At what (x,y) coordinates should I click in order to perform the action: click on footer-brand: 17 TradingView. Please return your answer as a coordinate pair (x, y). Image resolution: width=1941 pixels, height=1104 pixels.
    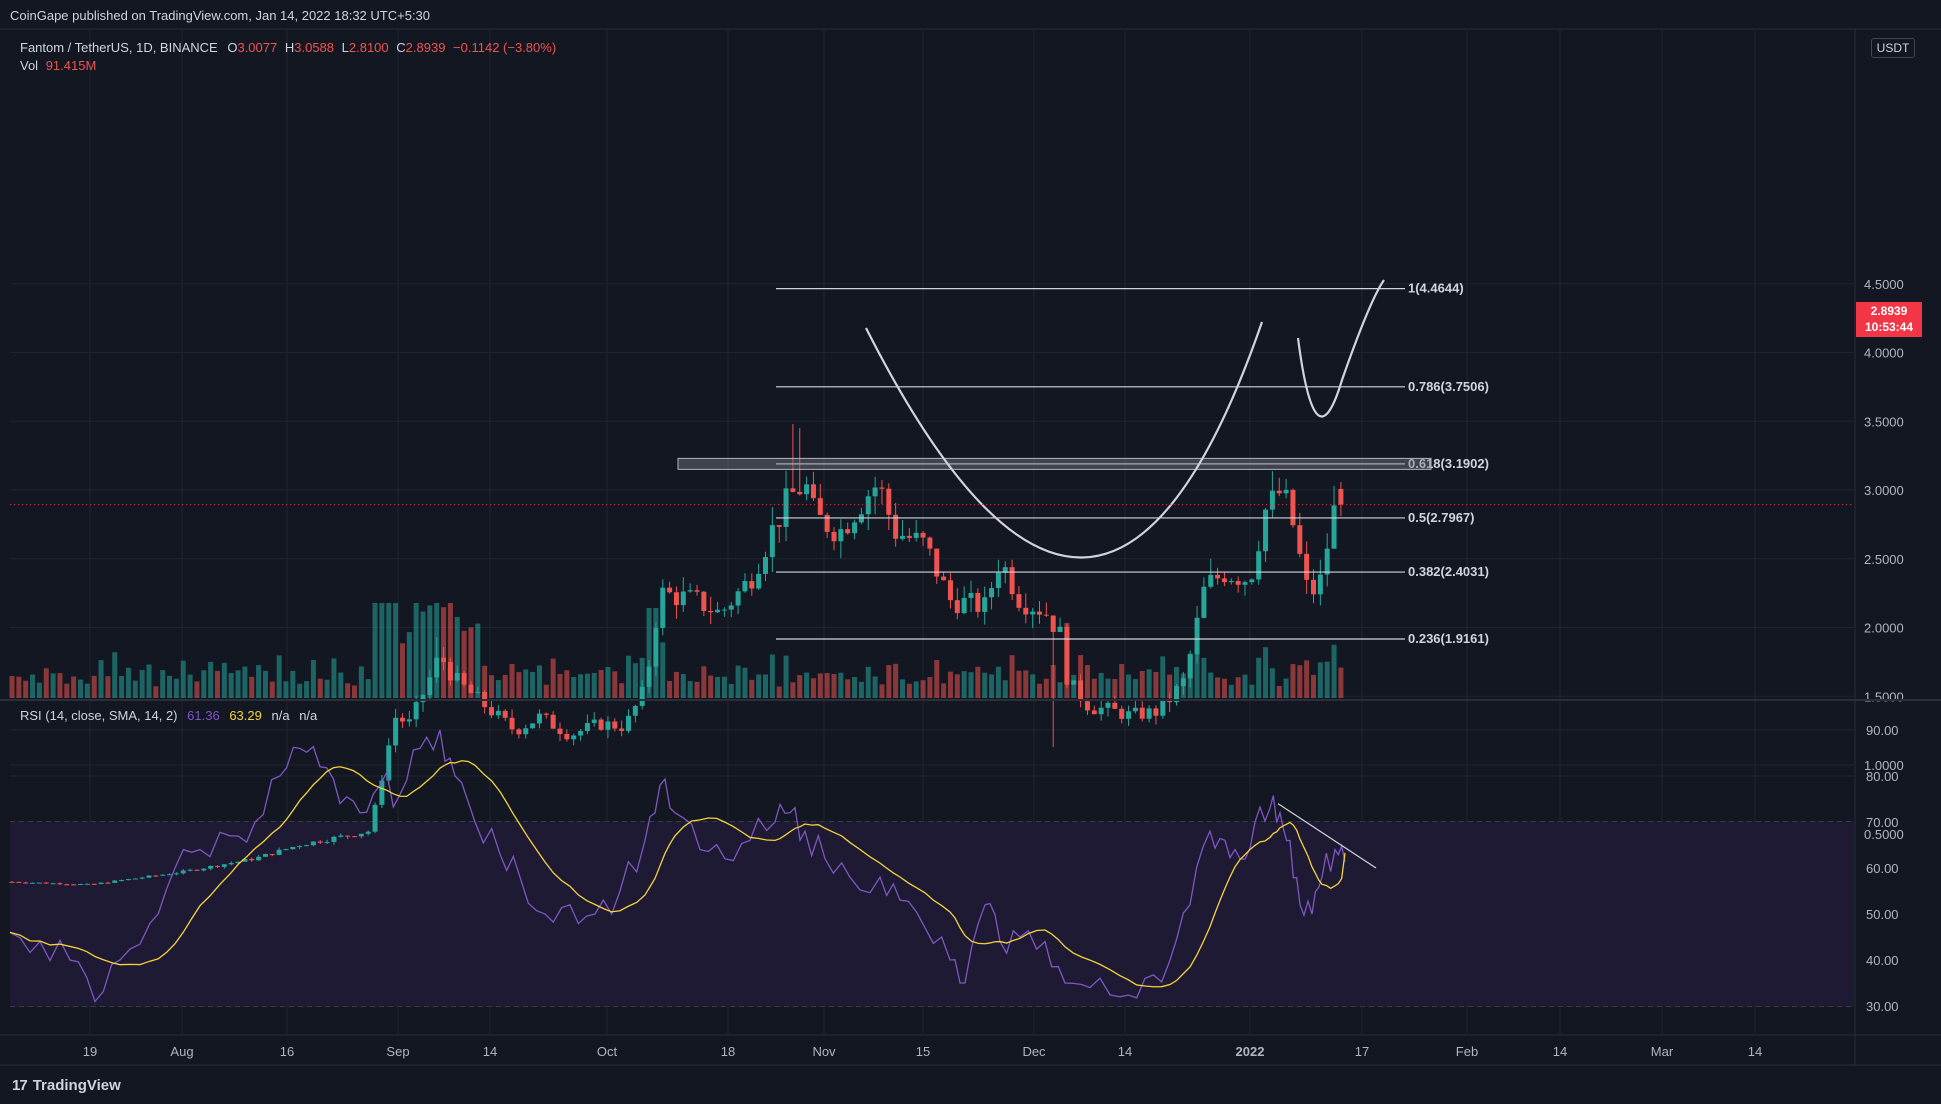
    Looking at the image, I should click on (66, 1085).